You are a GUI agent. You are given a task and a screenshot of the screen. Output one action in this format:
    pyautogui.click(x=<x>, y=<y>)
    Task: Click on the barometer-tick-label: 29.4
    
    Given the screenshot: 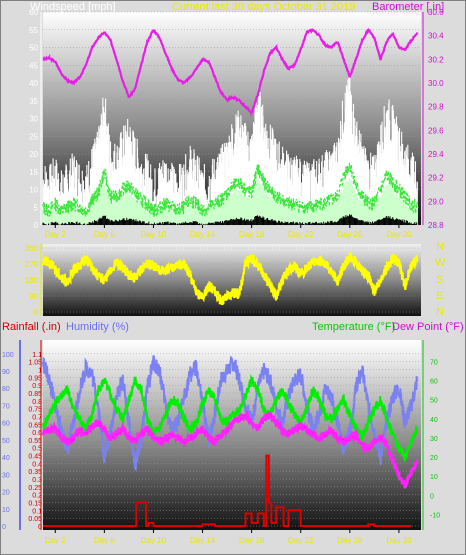 What is the action you would take?
    pyautogui.click(x=436, y=154)
    